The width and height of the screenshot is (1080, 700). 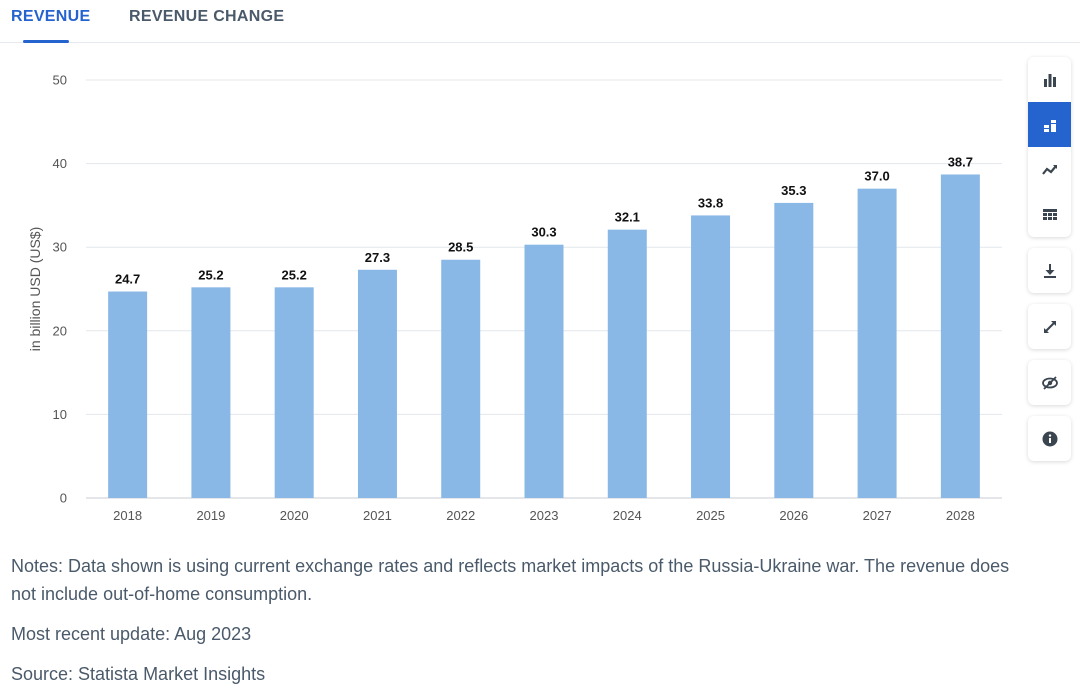 What do you see at coordinates (60, 289) in the screenshot?
I see `y-axis-ticks: 0 10 20 30 40 50` at bounding box center [60, 289].